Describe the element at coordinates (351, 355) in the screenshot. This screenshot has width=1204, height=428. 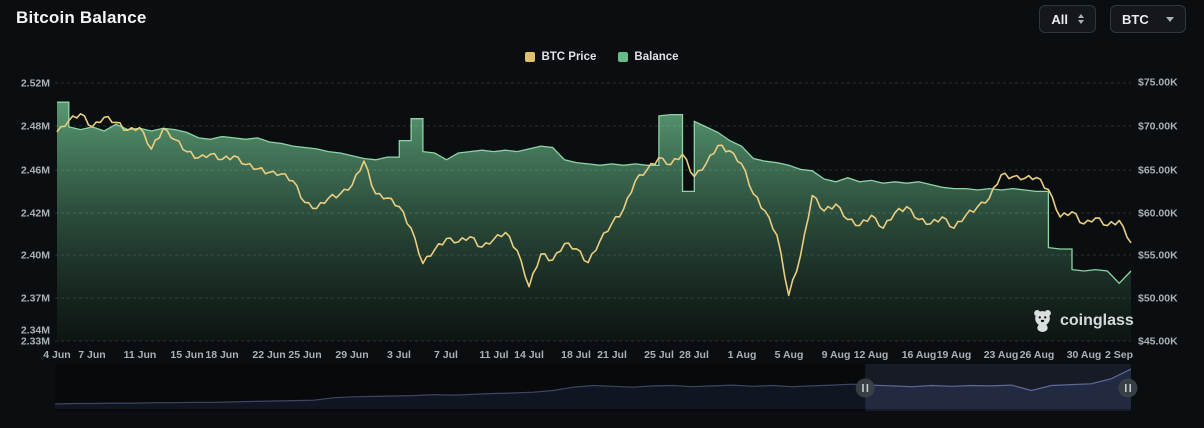
I see `x-axis-label: 29 Jun` at that location.